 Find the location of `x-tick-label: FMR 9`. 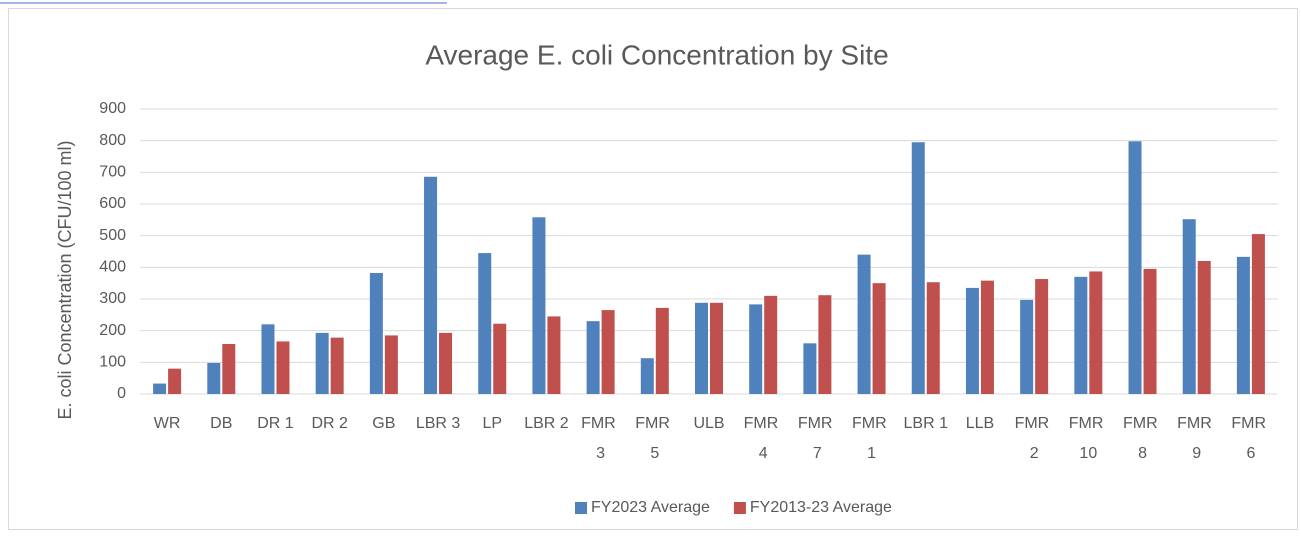

x-tick-label: FMR 9 is located at coordinates (1196, 438).